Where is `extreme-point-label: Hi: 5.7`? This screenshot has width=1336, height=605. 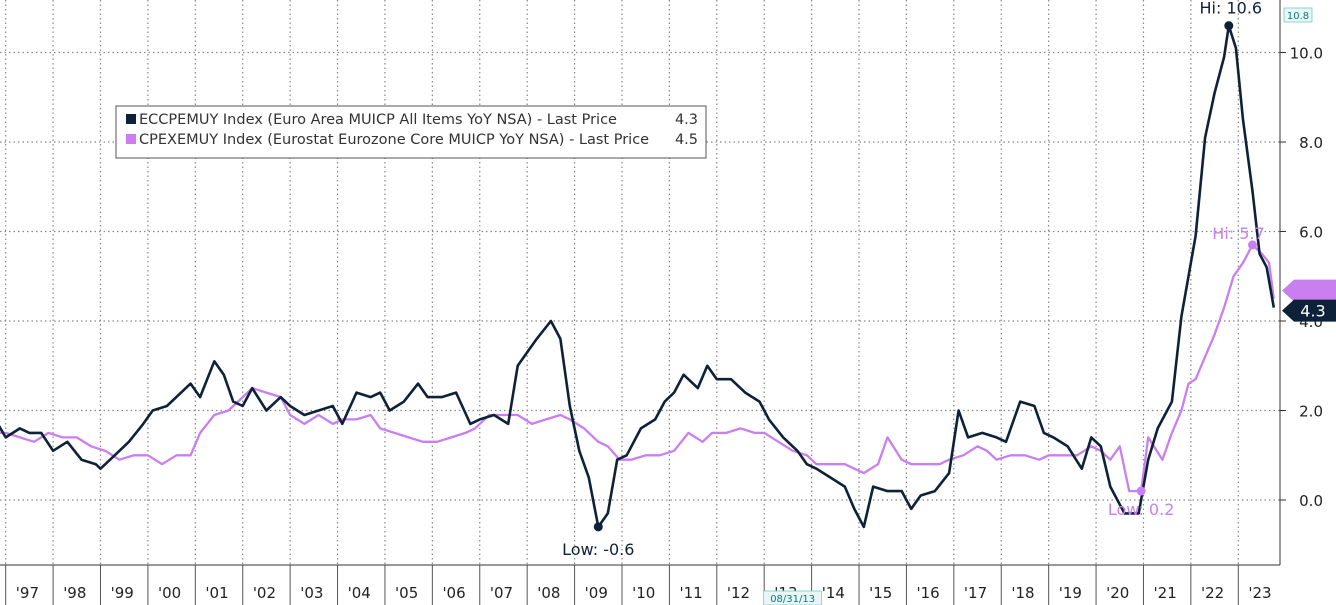 extreme-point-label: Hi: 5.7 is located at coordinates (1238, 233).